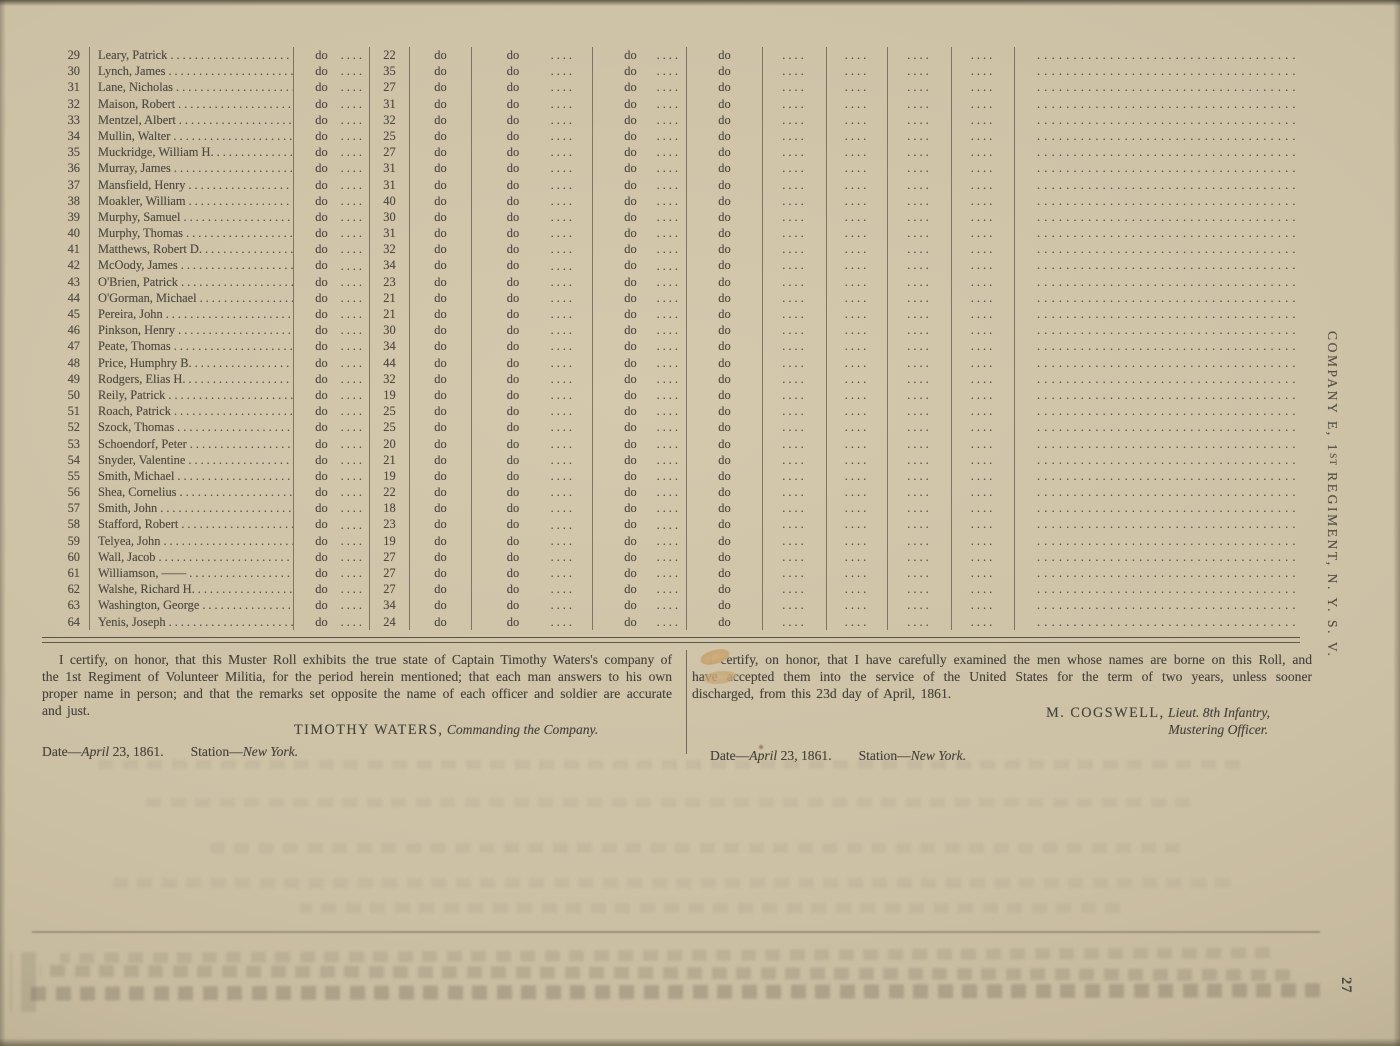 The height and width of the screenshot is (1046, 1400). I want to click on soldier-name: Peate, Thomas, so click(134, 346).